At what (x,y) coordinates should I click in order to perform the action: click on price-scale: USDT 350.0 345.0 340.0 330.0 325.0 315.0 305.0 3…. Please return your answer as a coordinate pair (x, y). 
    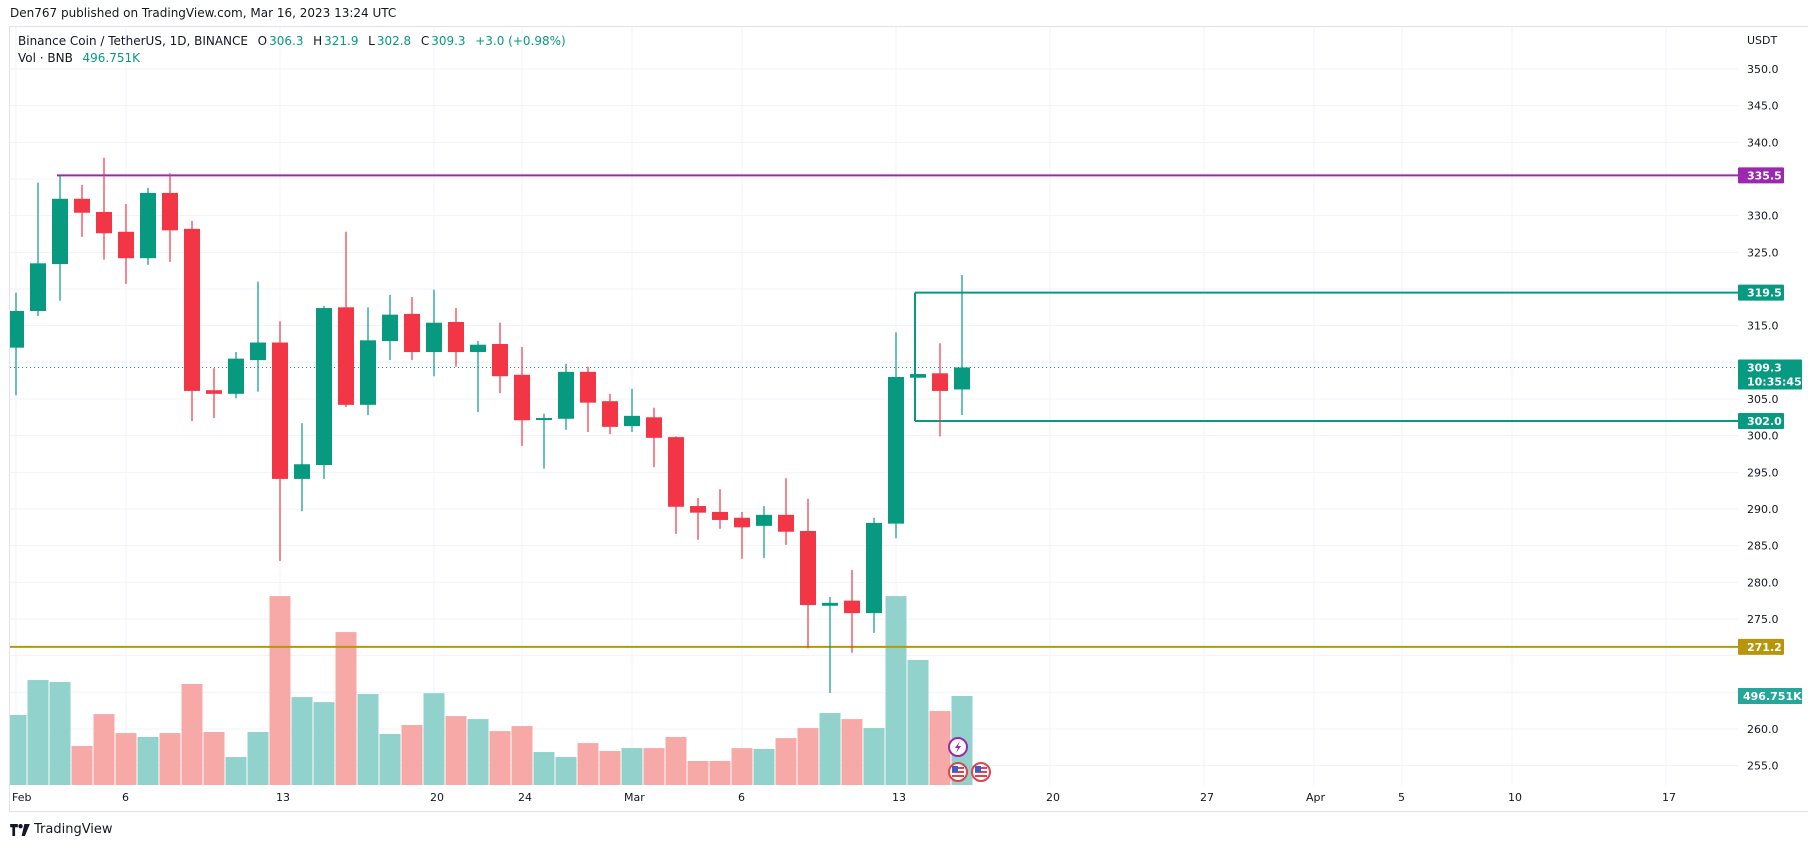
    Looking at the image, I should click on (1773, 419).